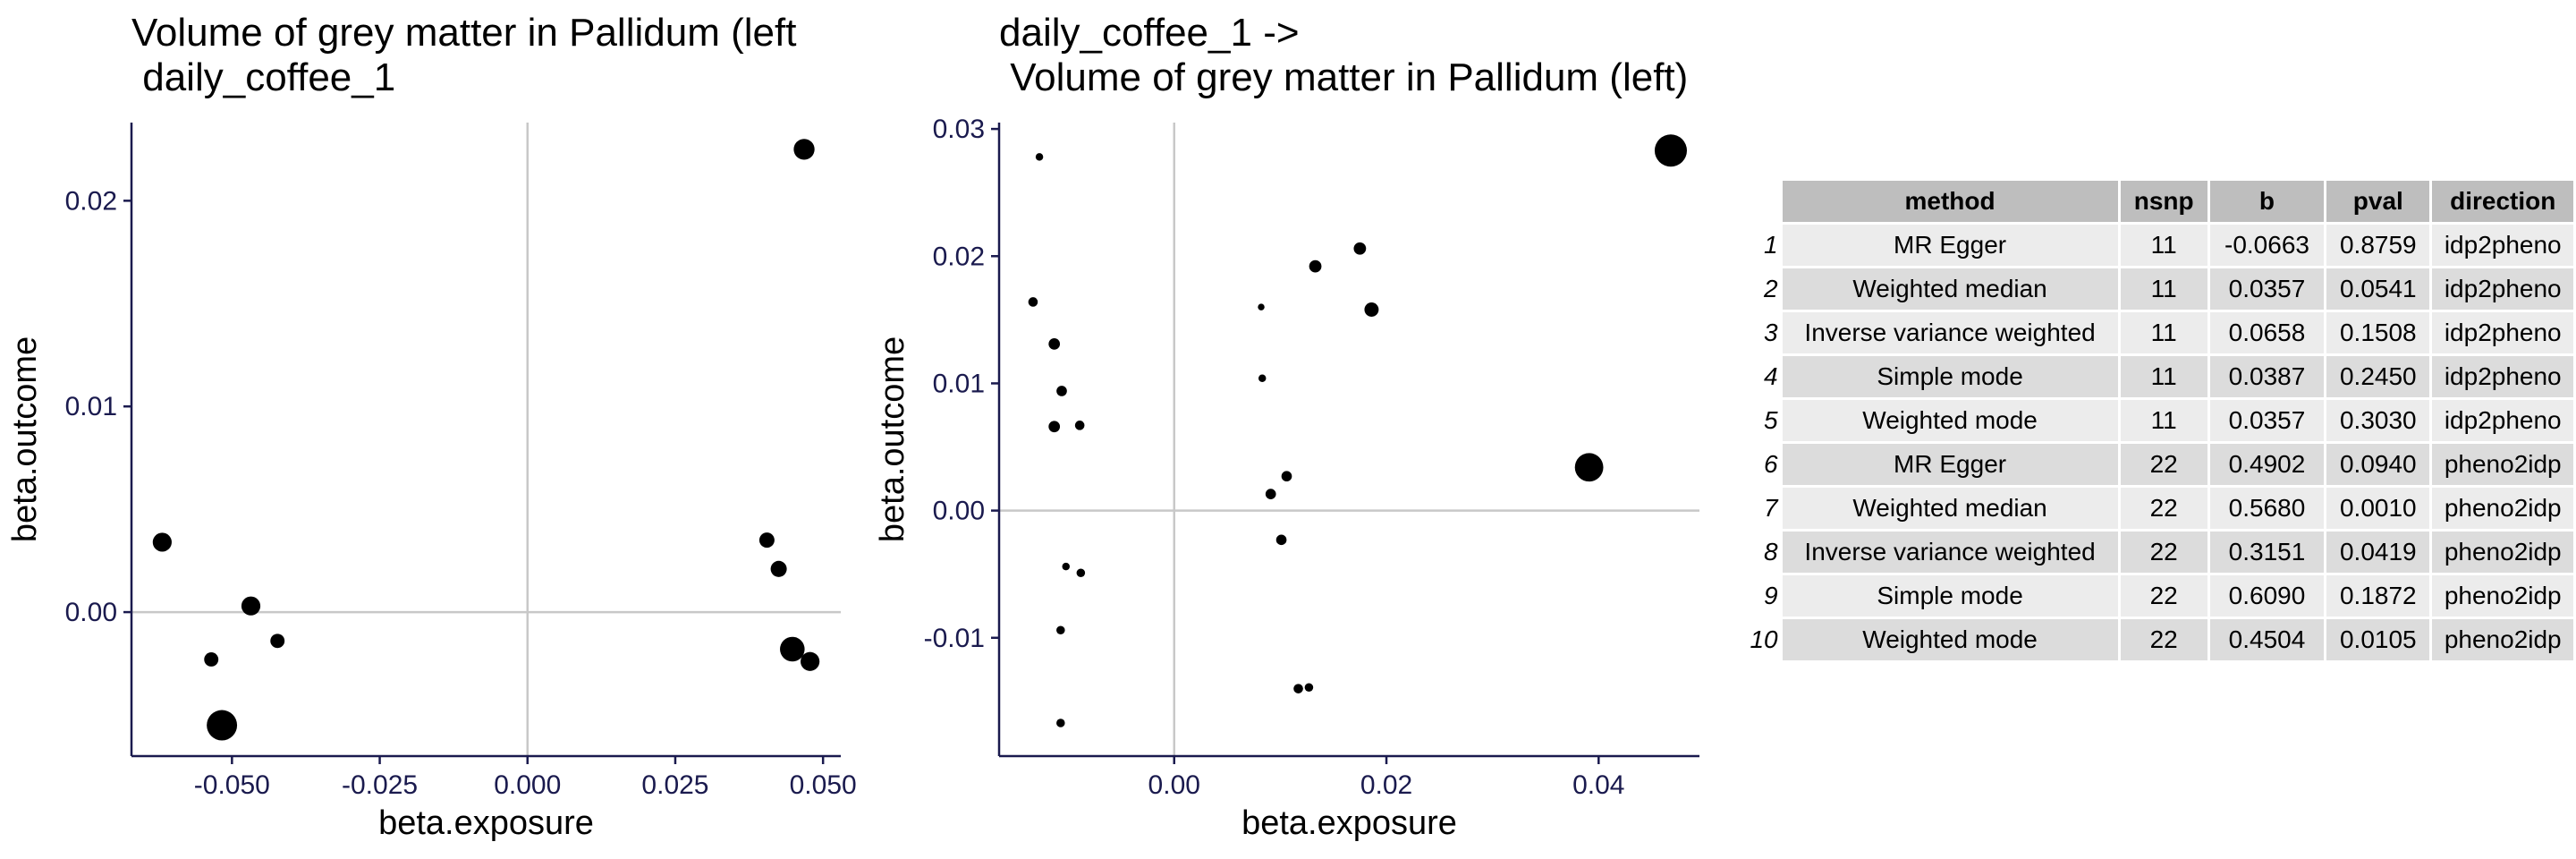 The height and width of the screenshot is (859, 2576). What do you see at coordinates (1771, 595) in the screenshot?
I see `row-index: 9` at bounding box center [1771, 595].